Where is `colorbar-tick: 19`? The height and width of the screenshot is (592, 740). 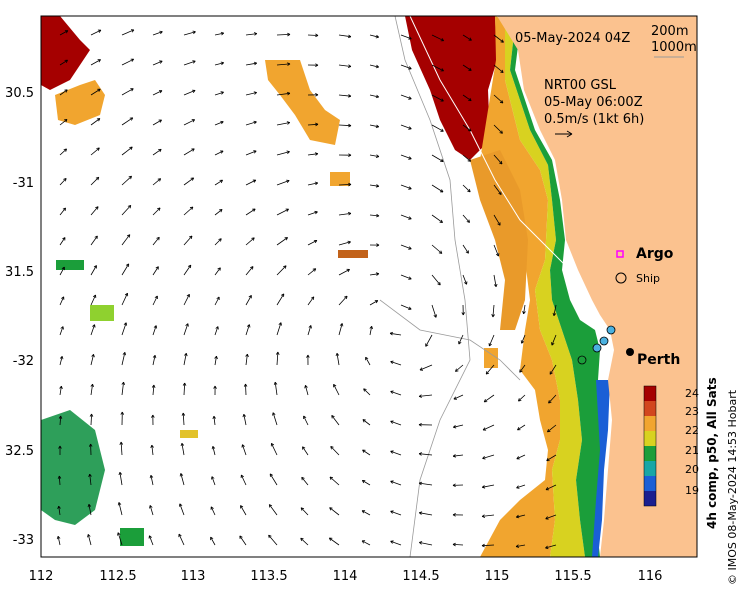 colorbar-tick: 19 is located at coordinates (692, 490).